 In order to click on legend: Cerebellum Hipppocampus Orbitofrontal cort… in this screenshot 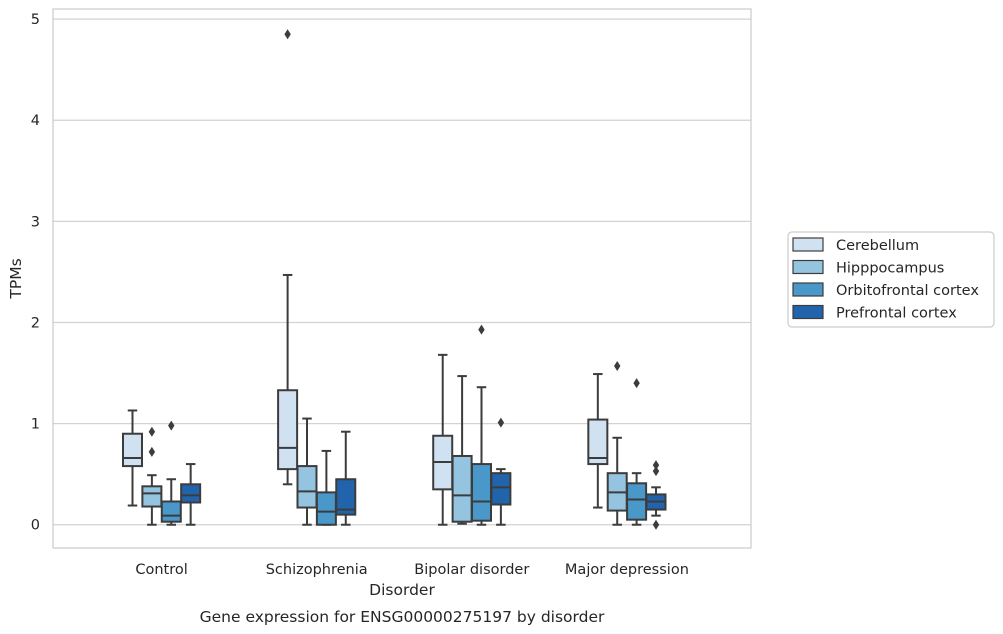, I will do `click(891, 279)`.